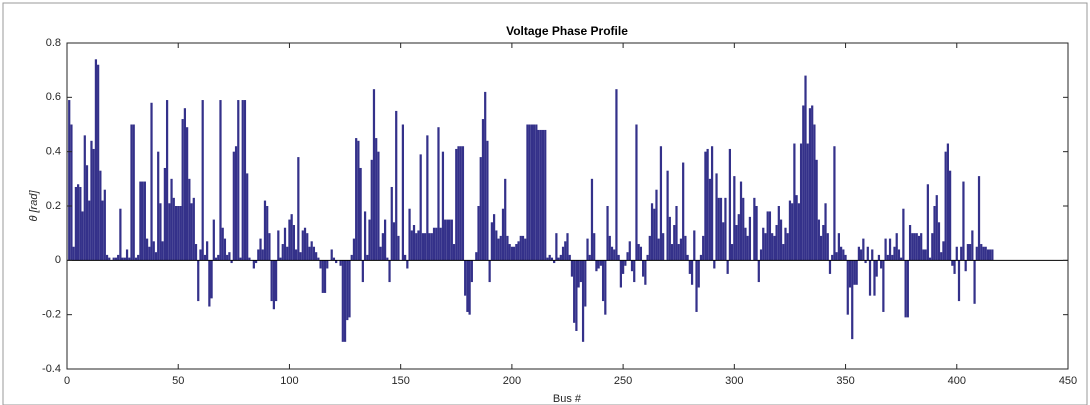 The width and height of the screenshot is (1090, 405). I want to click on y-tick-label: 0.8, so click(53, 43).